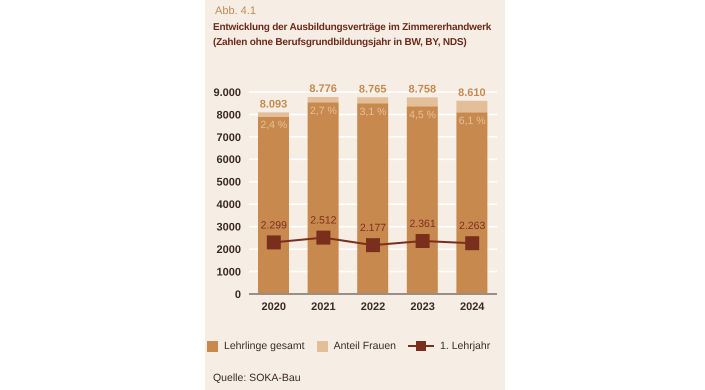  What do you see at coordinates (237, 294) in the screenshot?
I see `y-tick-label: 0` at bounding box center [237, 294].